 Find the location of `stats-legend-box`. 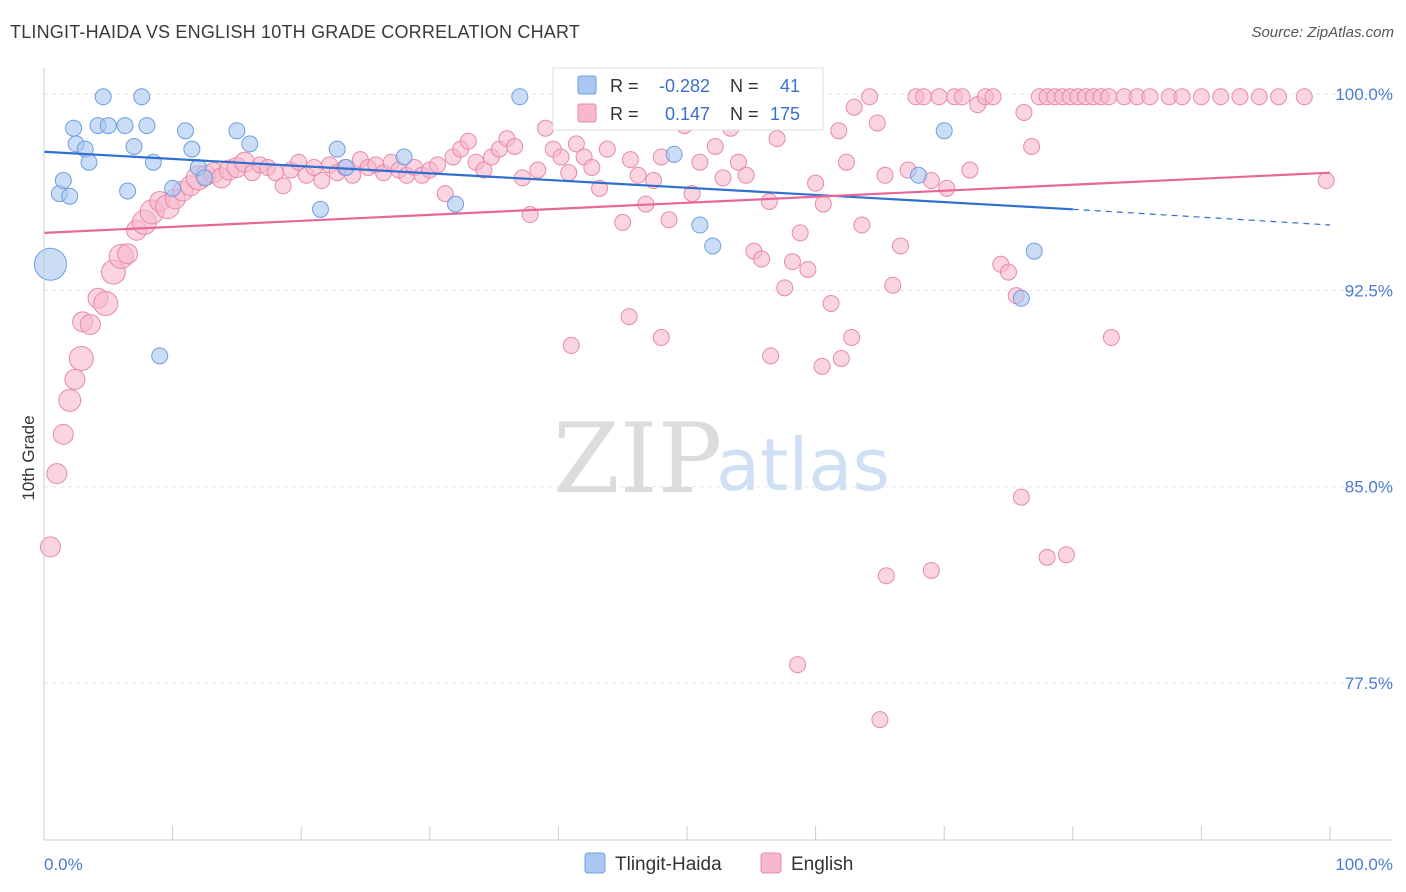

stats-legend-box is located at coordinates (688, 99).